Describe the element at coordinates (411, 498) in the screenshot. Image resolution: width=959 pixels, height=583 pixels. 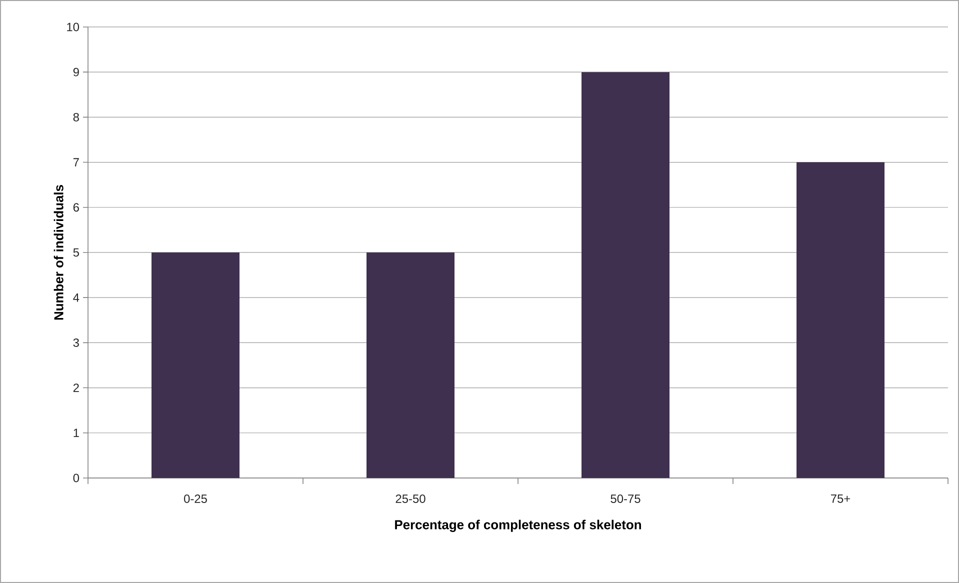
I see `x-tick-label: 25-50` at that location.